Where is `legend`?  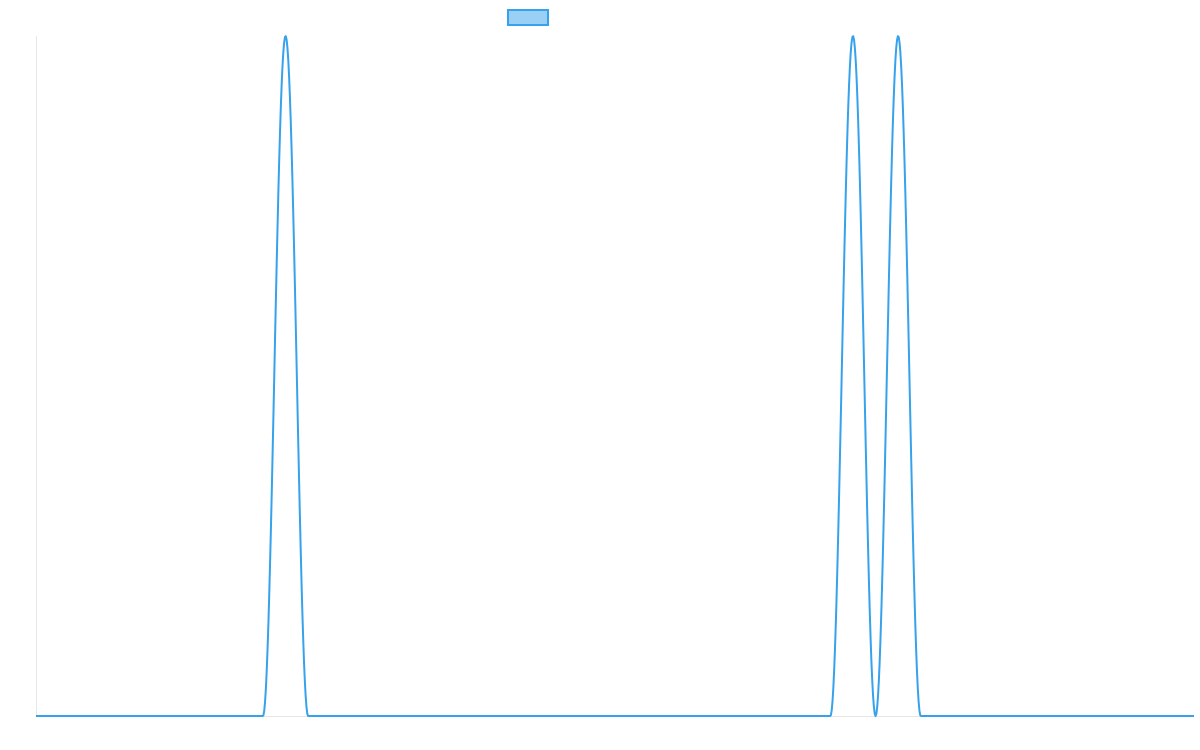 legend is located at coordinates (528, 17).